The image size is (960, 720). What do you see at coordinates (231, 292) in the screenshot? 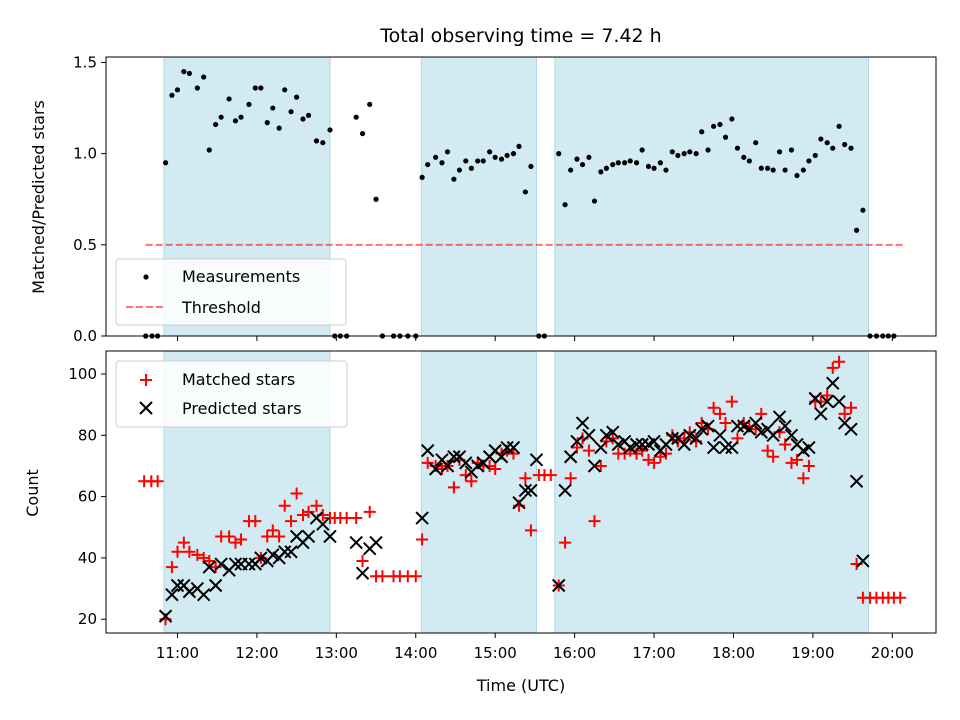
I see `top-legend-frame` at bounding box center [231, 292].